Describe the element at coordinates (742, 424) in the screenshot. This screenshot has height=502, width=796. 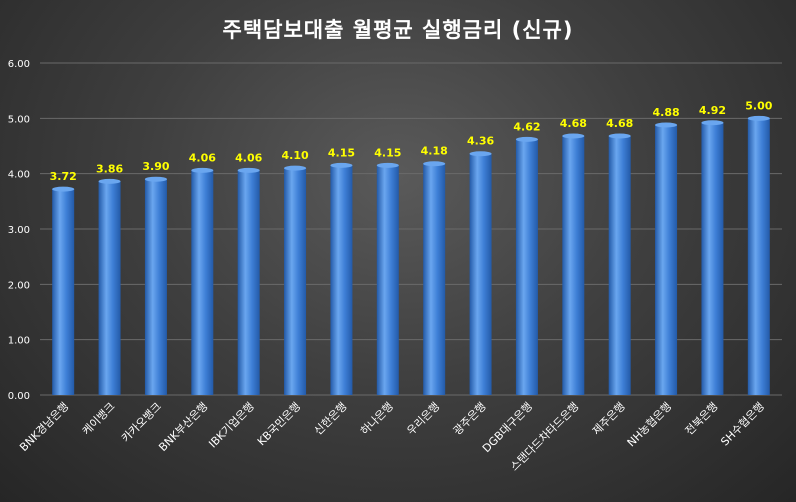
I see `x-tick-label: SH수협은행` at that location.